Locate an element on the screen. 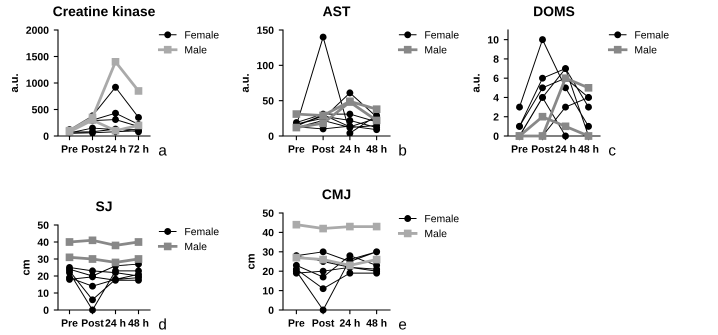 This screenshot has height=335, width=718. y-tick-label: 2000 is located at coordinates (37, 30).